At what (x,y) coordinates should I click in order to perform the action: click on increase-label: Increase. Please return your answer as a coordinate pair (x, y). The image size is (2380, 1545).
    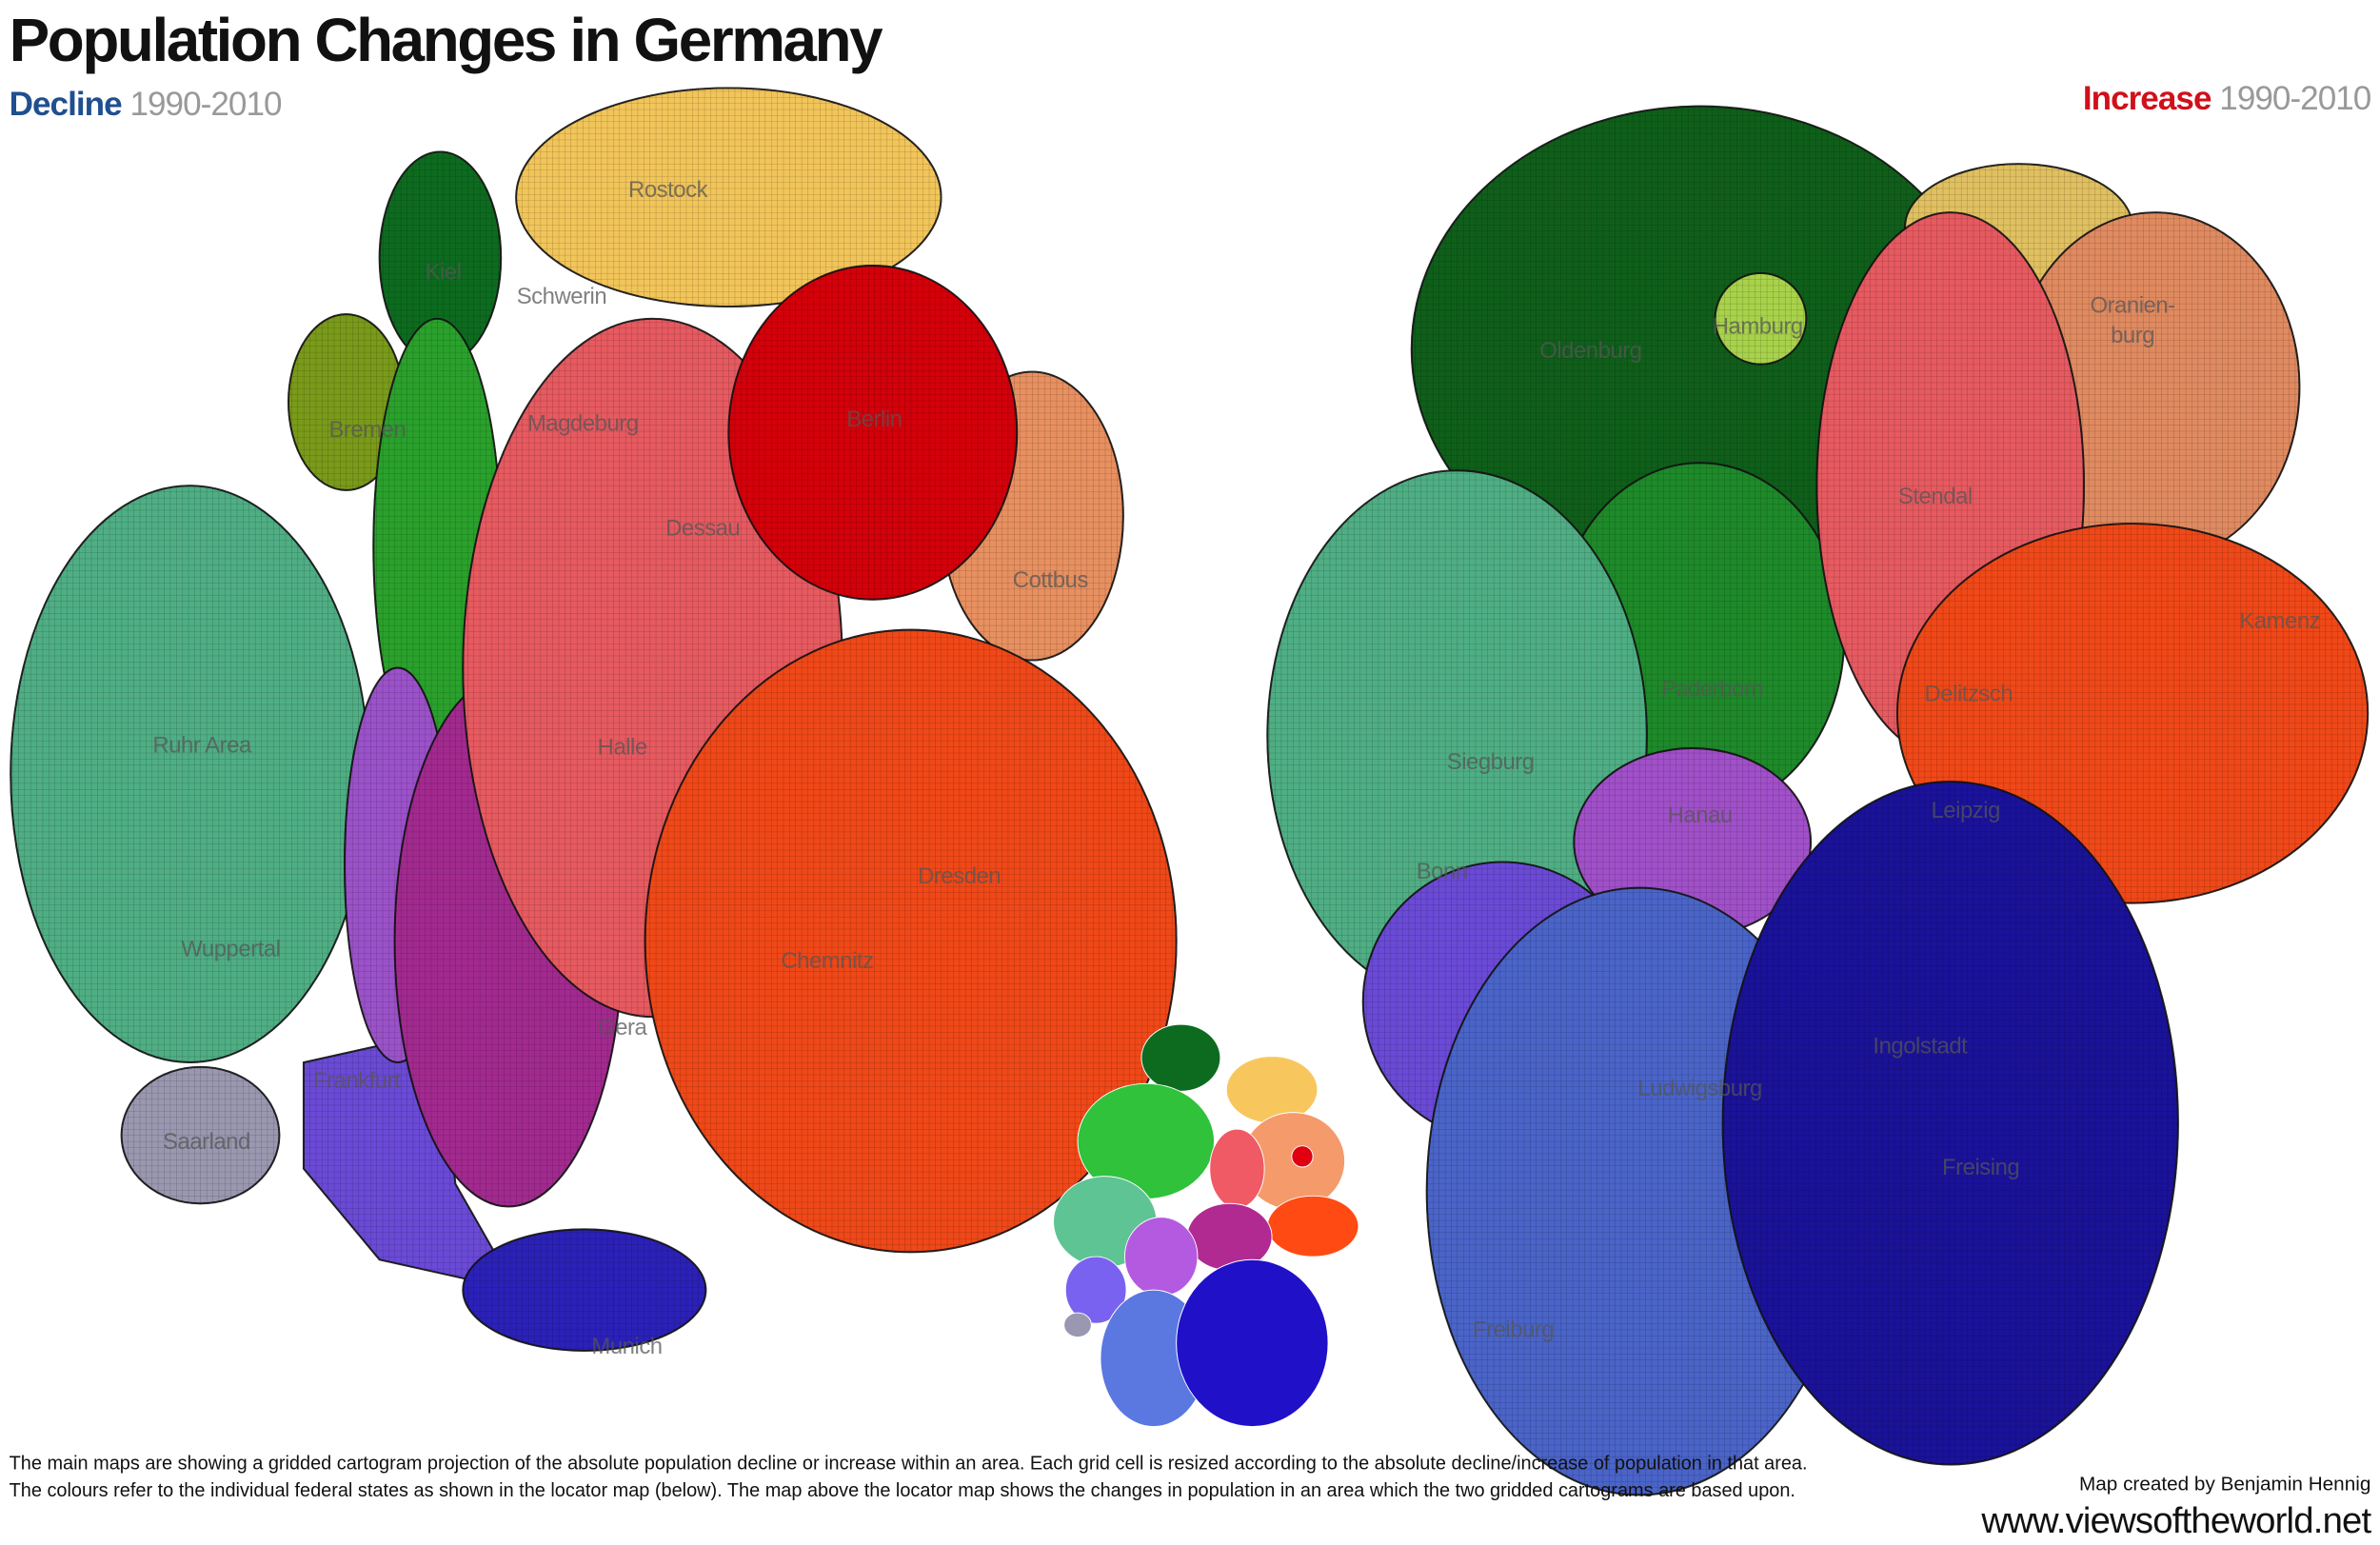
    Looking at the image, I should click on (2147, 98).